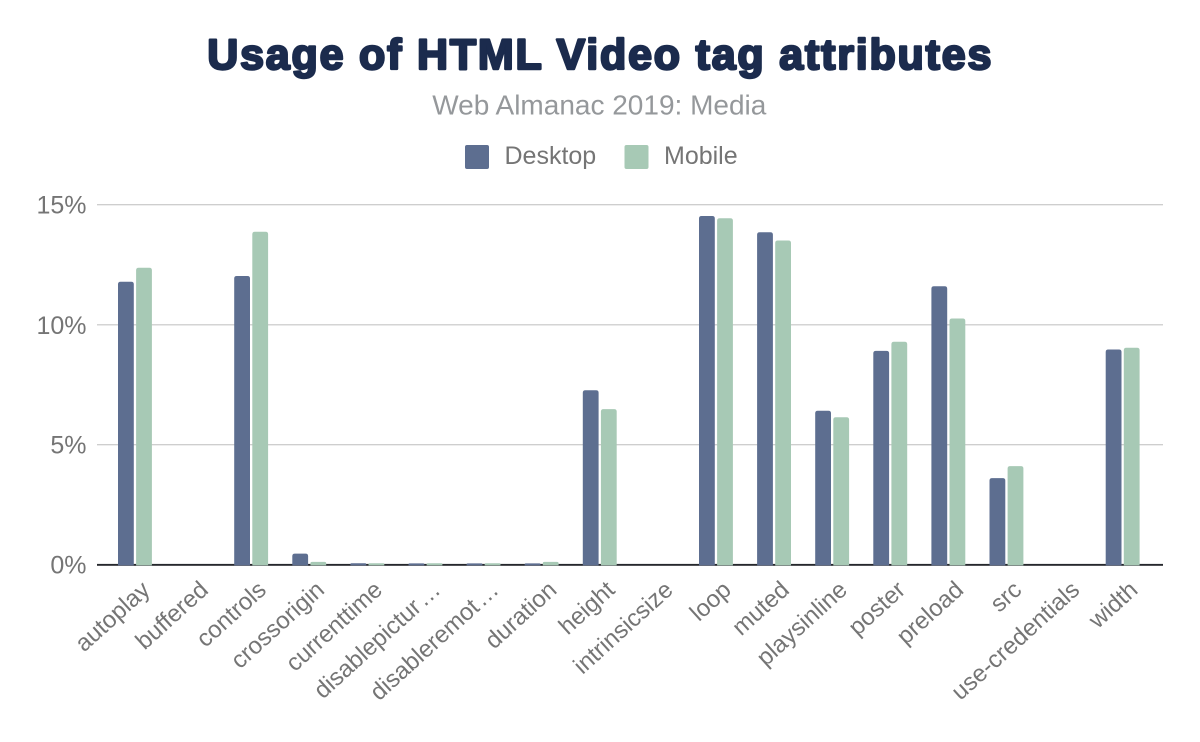 This screenshot has height=742, width=1200. Describe the element at coordinates (929, 613) in the screenshot. I see `svg-text: preload` at that location.